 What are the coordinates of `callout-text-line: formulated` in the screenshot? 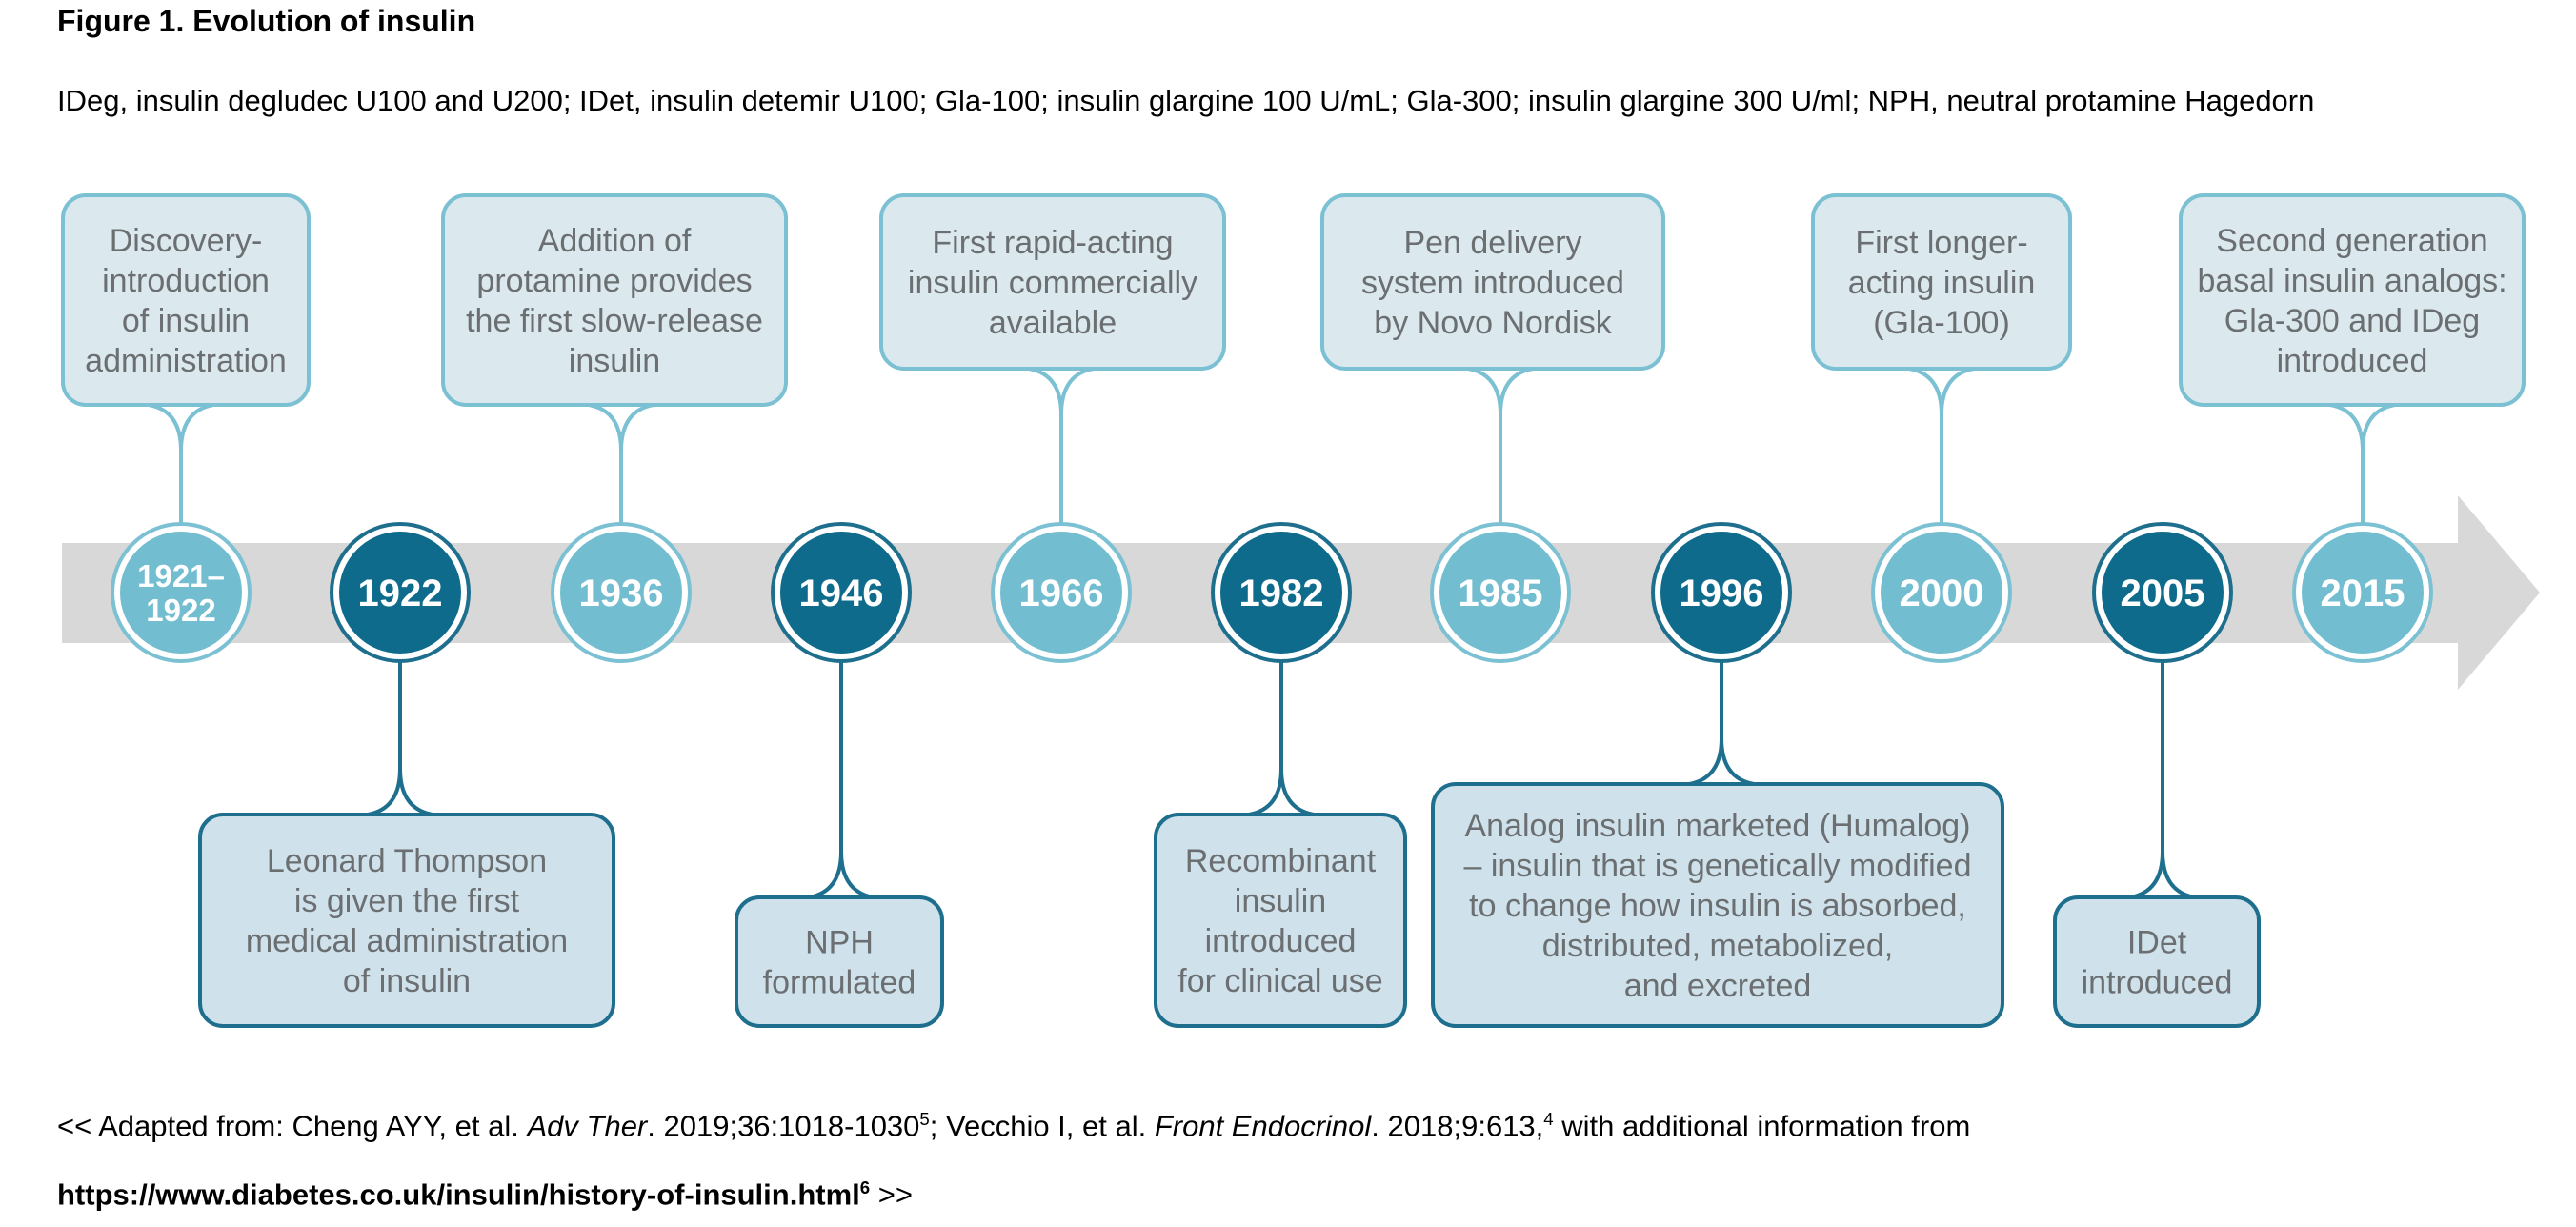 It's located at (839, 983).